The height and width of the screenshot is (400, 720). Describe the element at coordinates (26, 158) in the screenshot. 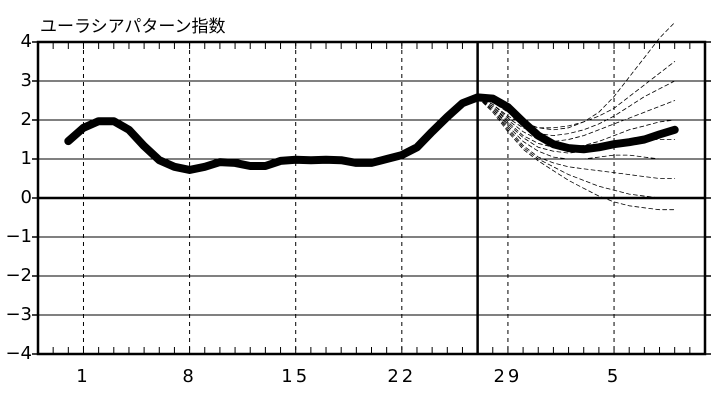

I see `y-tick-label: 1` at that location.